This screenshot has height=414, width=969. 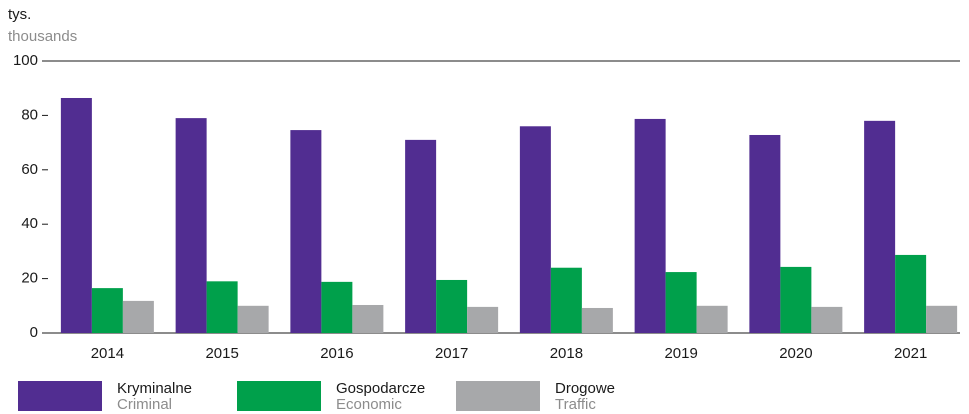 I want to click on legend-label: Gospodarcze, so click(x=380, y=388).